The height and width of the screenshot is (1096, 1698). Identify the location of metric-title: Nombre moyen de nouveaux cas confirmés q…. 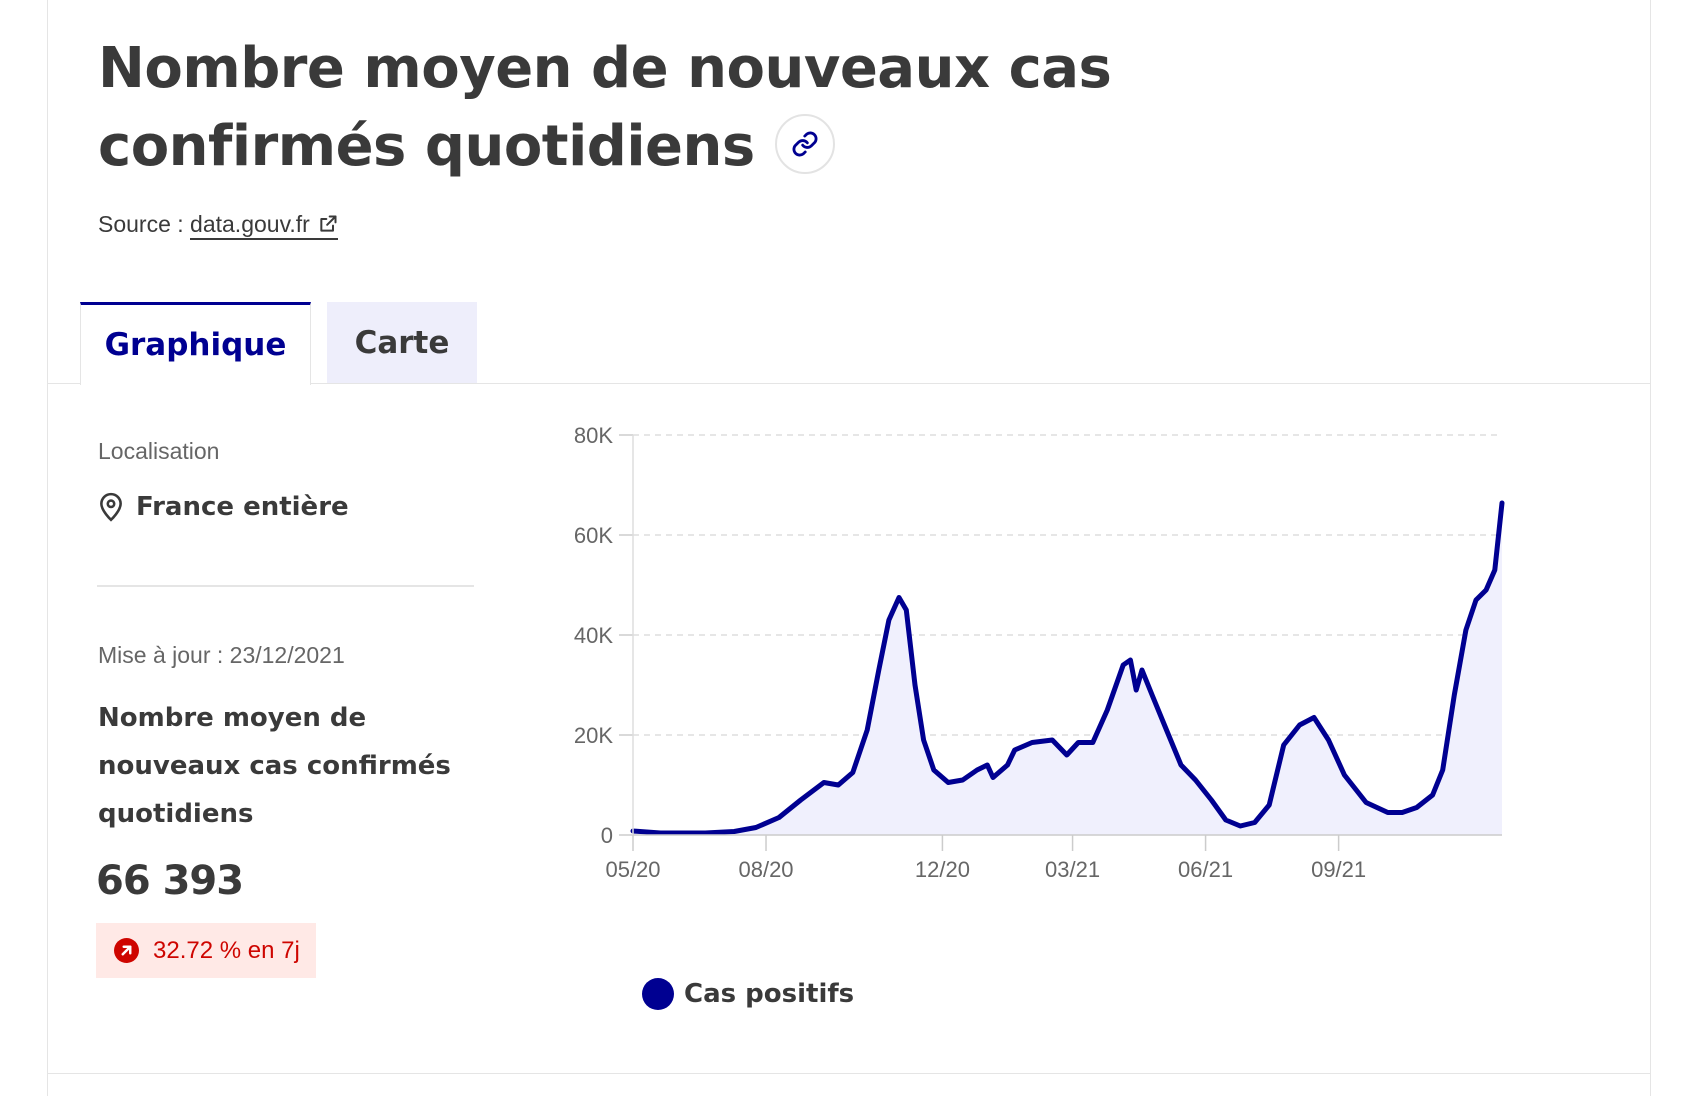
(274, 766).